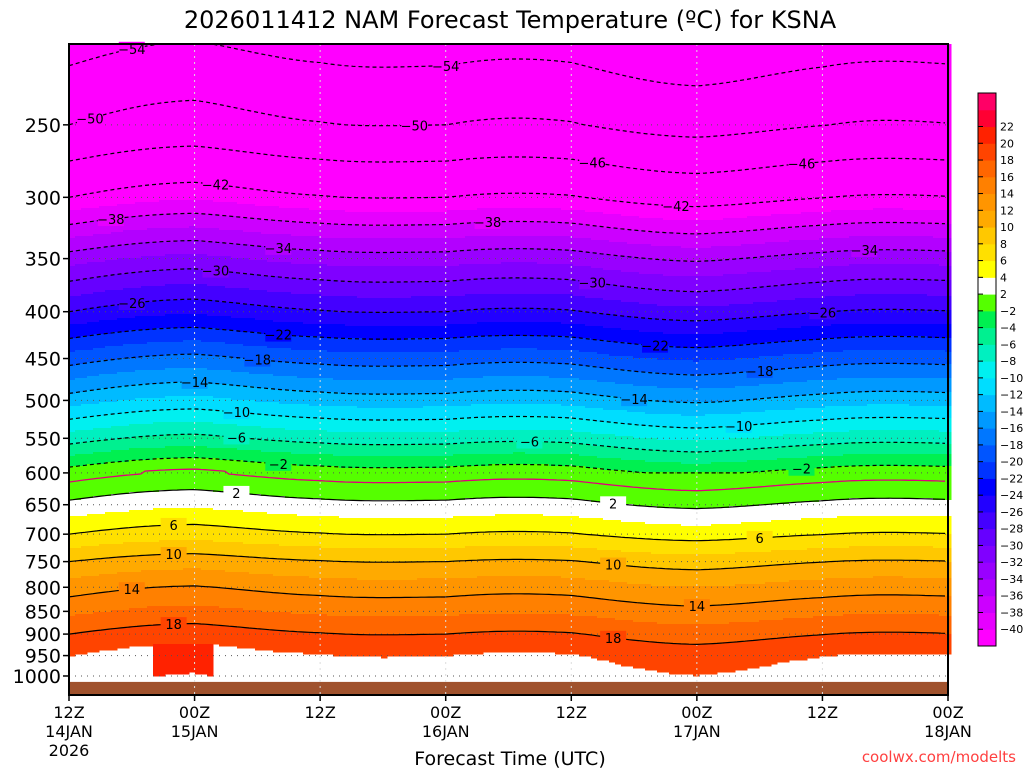 The width and height of the screenshot is (1024, 768). What do you see at coordinates (1011, 478) in the screenshot?
I see `colorbar-label: −22` at bounding box center [1011, 478].